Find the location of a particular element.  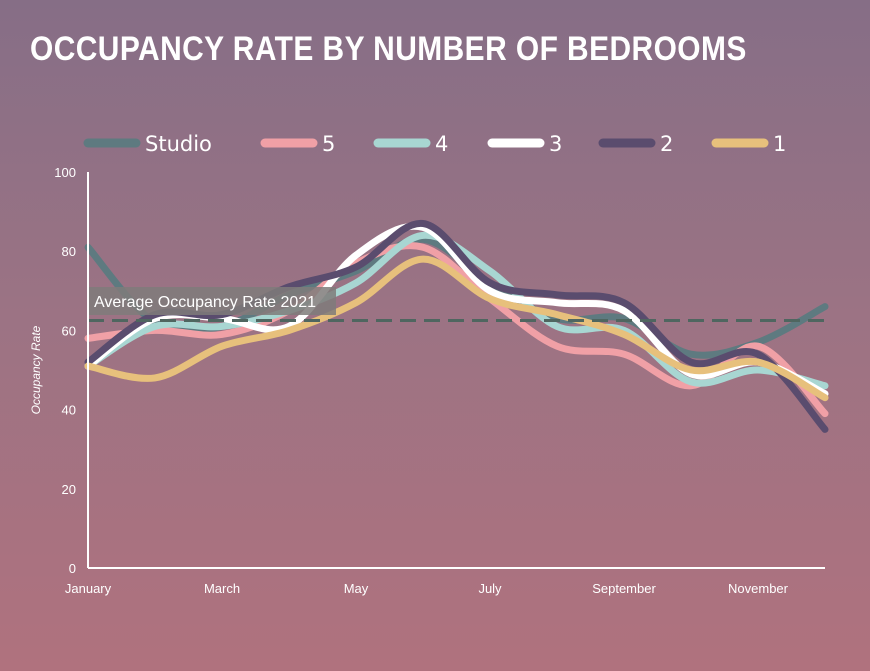

y-axis-label: Occupancy Rate is located at coordinates (36, 369).